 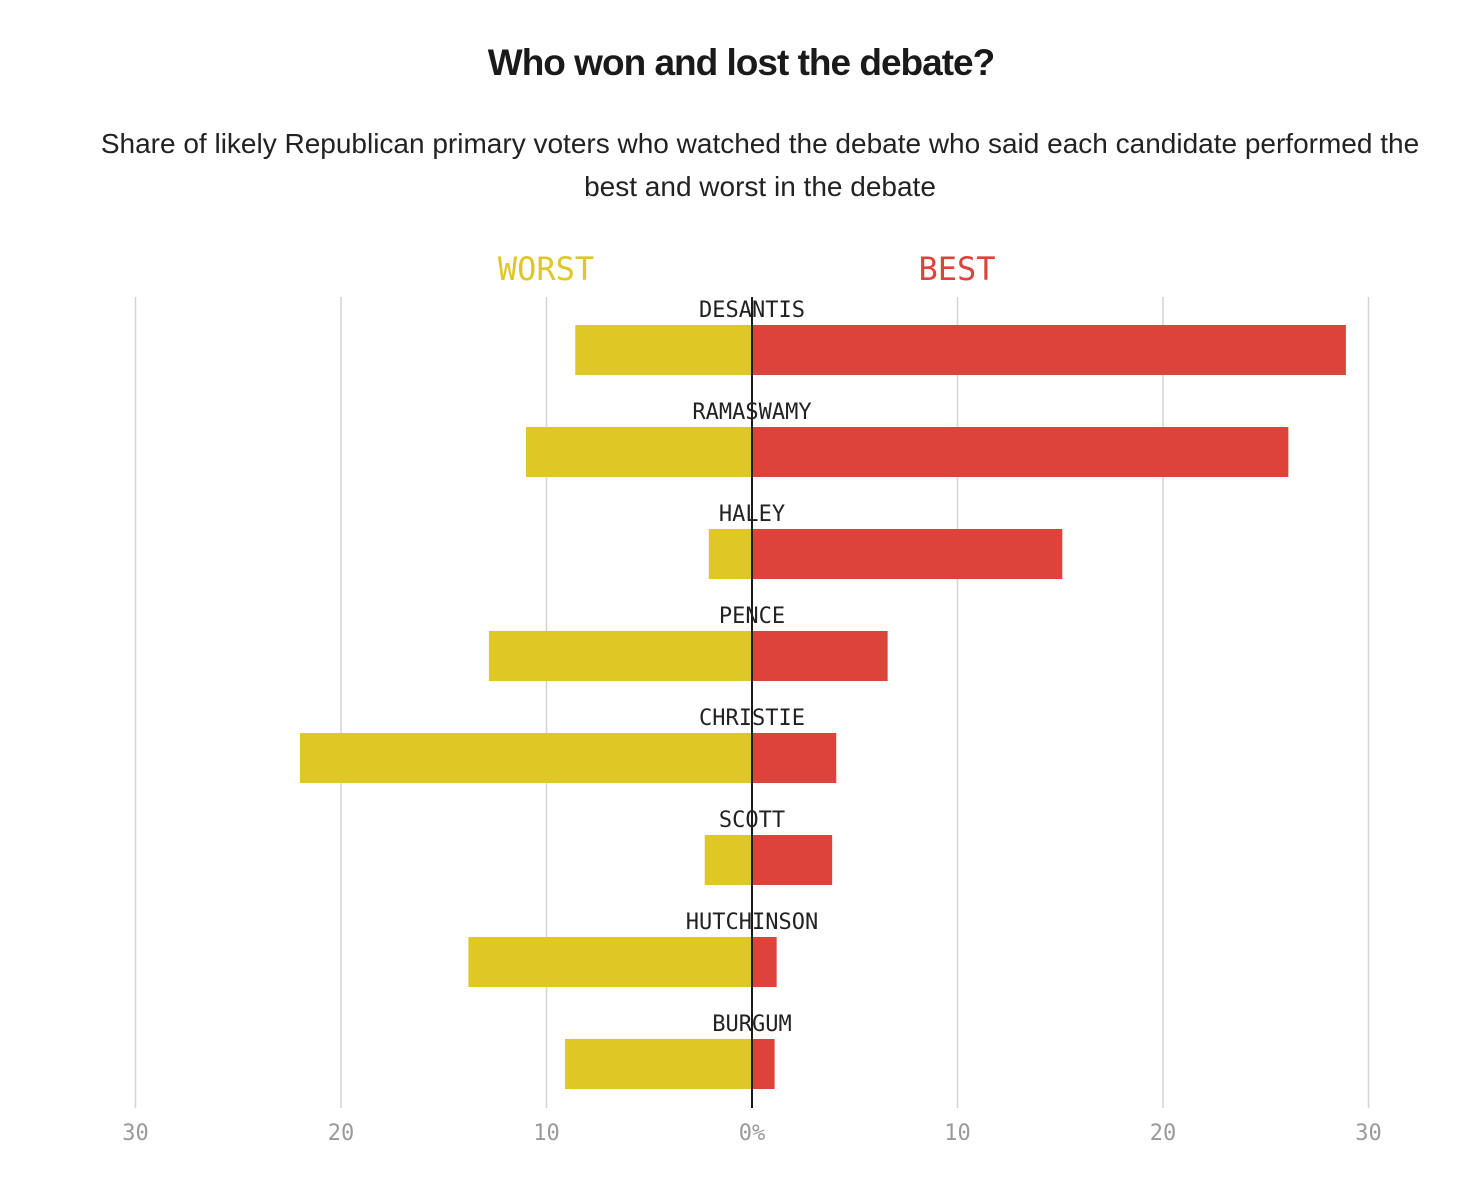 What do you see at coordinates (956, 269) in the screenshot?
I see `legend-best: BEST` at bounding box center [956, 269].